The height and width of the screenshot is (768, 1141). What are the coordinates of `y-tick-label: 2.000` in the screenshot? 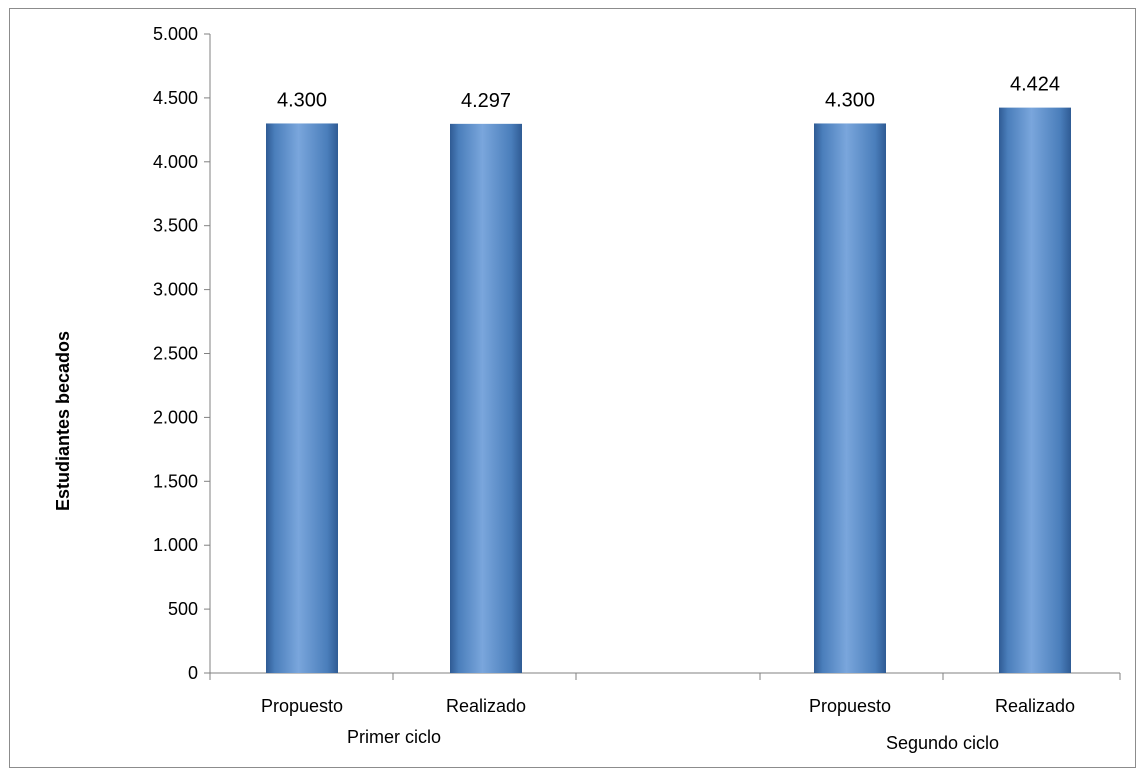 It's located at (175, 417).